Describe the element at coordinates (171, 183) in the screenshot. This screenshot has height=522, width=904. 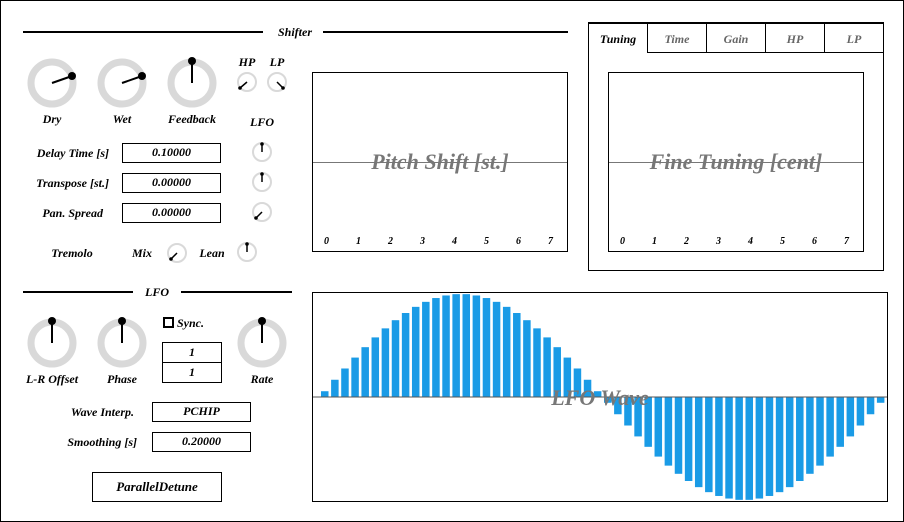
I see `transpose-field: 0.00000` at that location.